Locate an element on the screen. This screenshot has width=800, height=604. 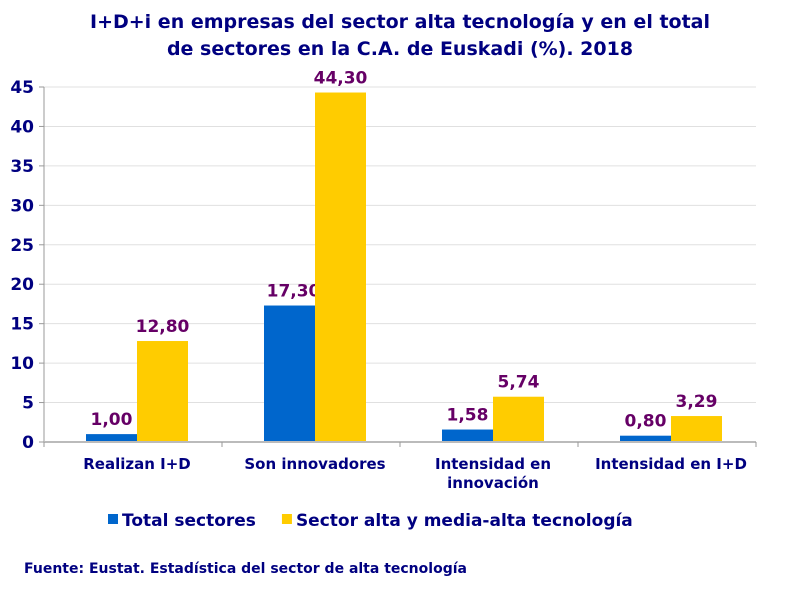
x-tick-label: innovación is located at coordinates (493, 483).